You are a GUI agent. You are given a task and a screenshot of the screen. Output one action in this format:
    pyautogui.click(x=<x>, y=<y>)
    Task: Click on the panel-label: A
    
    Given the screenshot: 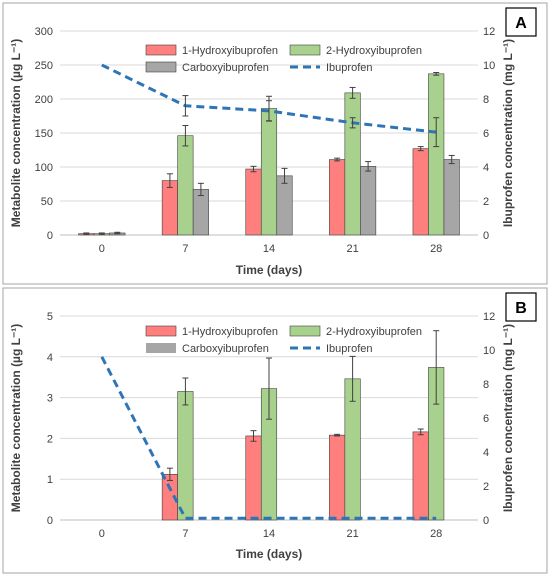 What is the action you would take?
    pyautogui.click(x=521, y=23)
    